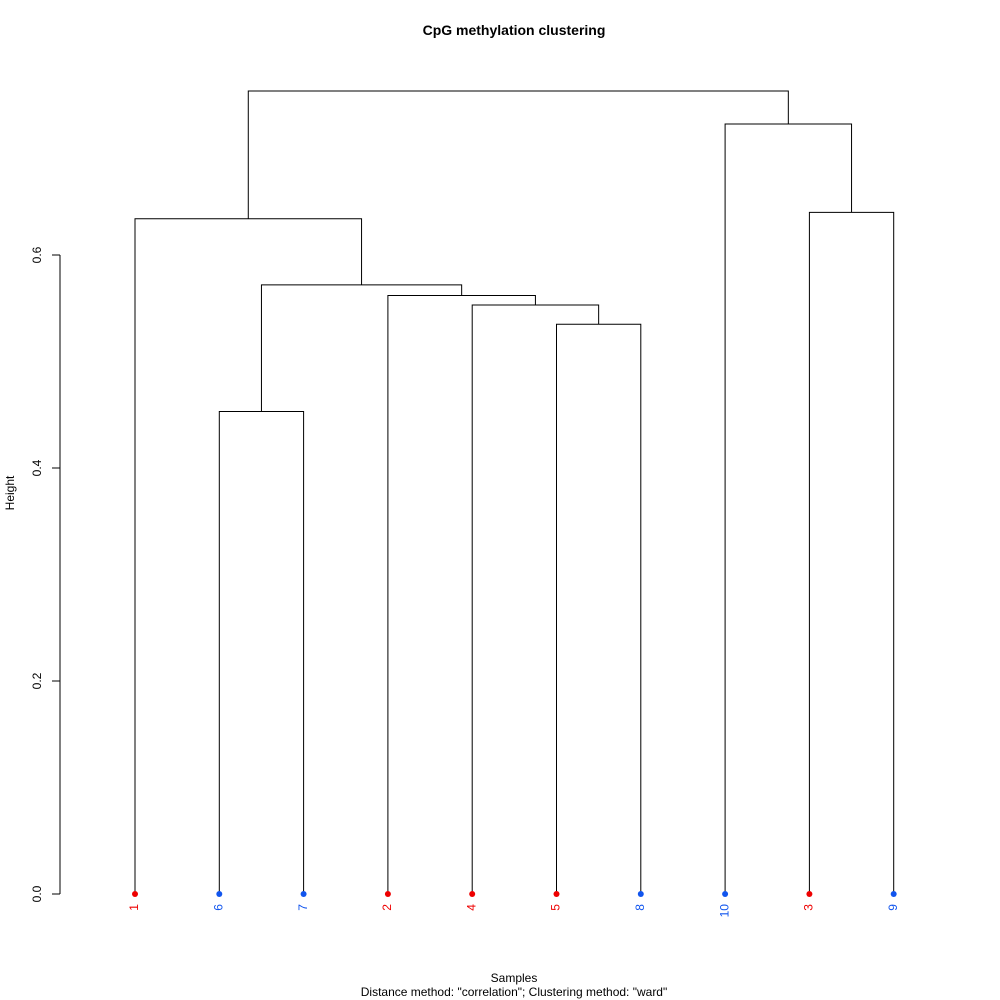  What do you see at coordinates (10, 492) in the screenshot?
I see `y-axis-label: Height` at bounding box center [10, 492].